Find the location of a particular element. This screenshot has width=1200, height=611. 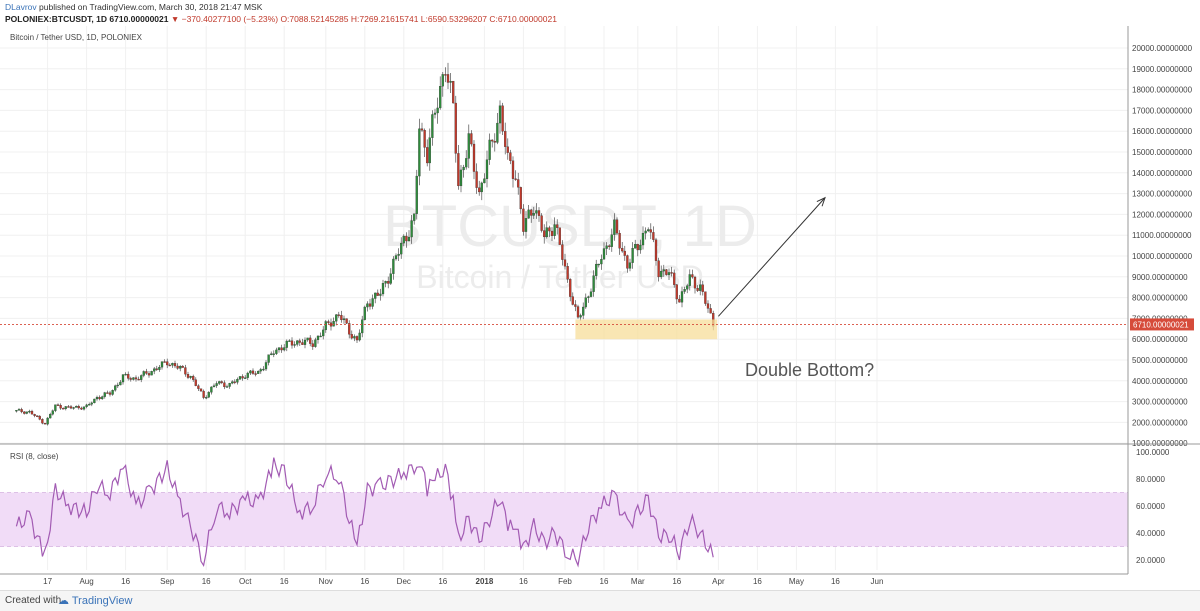

x-tick-label: Mar is located at coordinates (638, 581).